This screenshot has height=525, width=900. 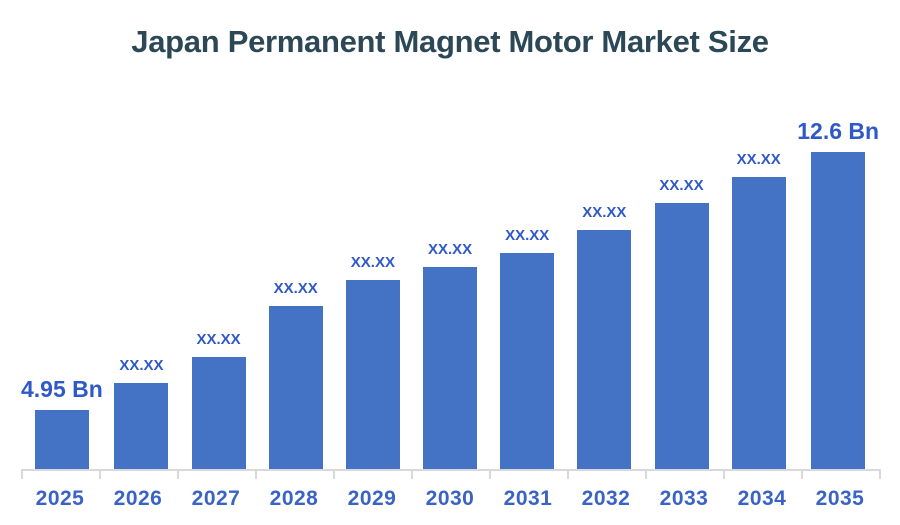 What do you see at coordinates (840, 498) in the screenshot?
I see `x-axis-label: 2035` at bounding box center [840, 498].